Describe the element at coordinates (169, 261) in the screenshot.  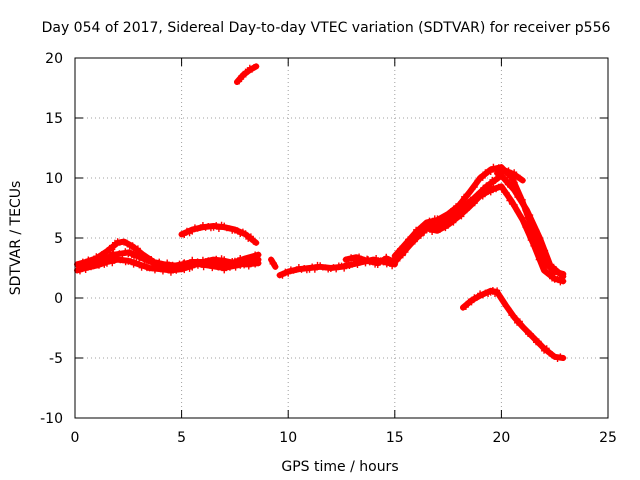
I see `series-arc-1-middle` at that location.